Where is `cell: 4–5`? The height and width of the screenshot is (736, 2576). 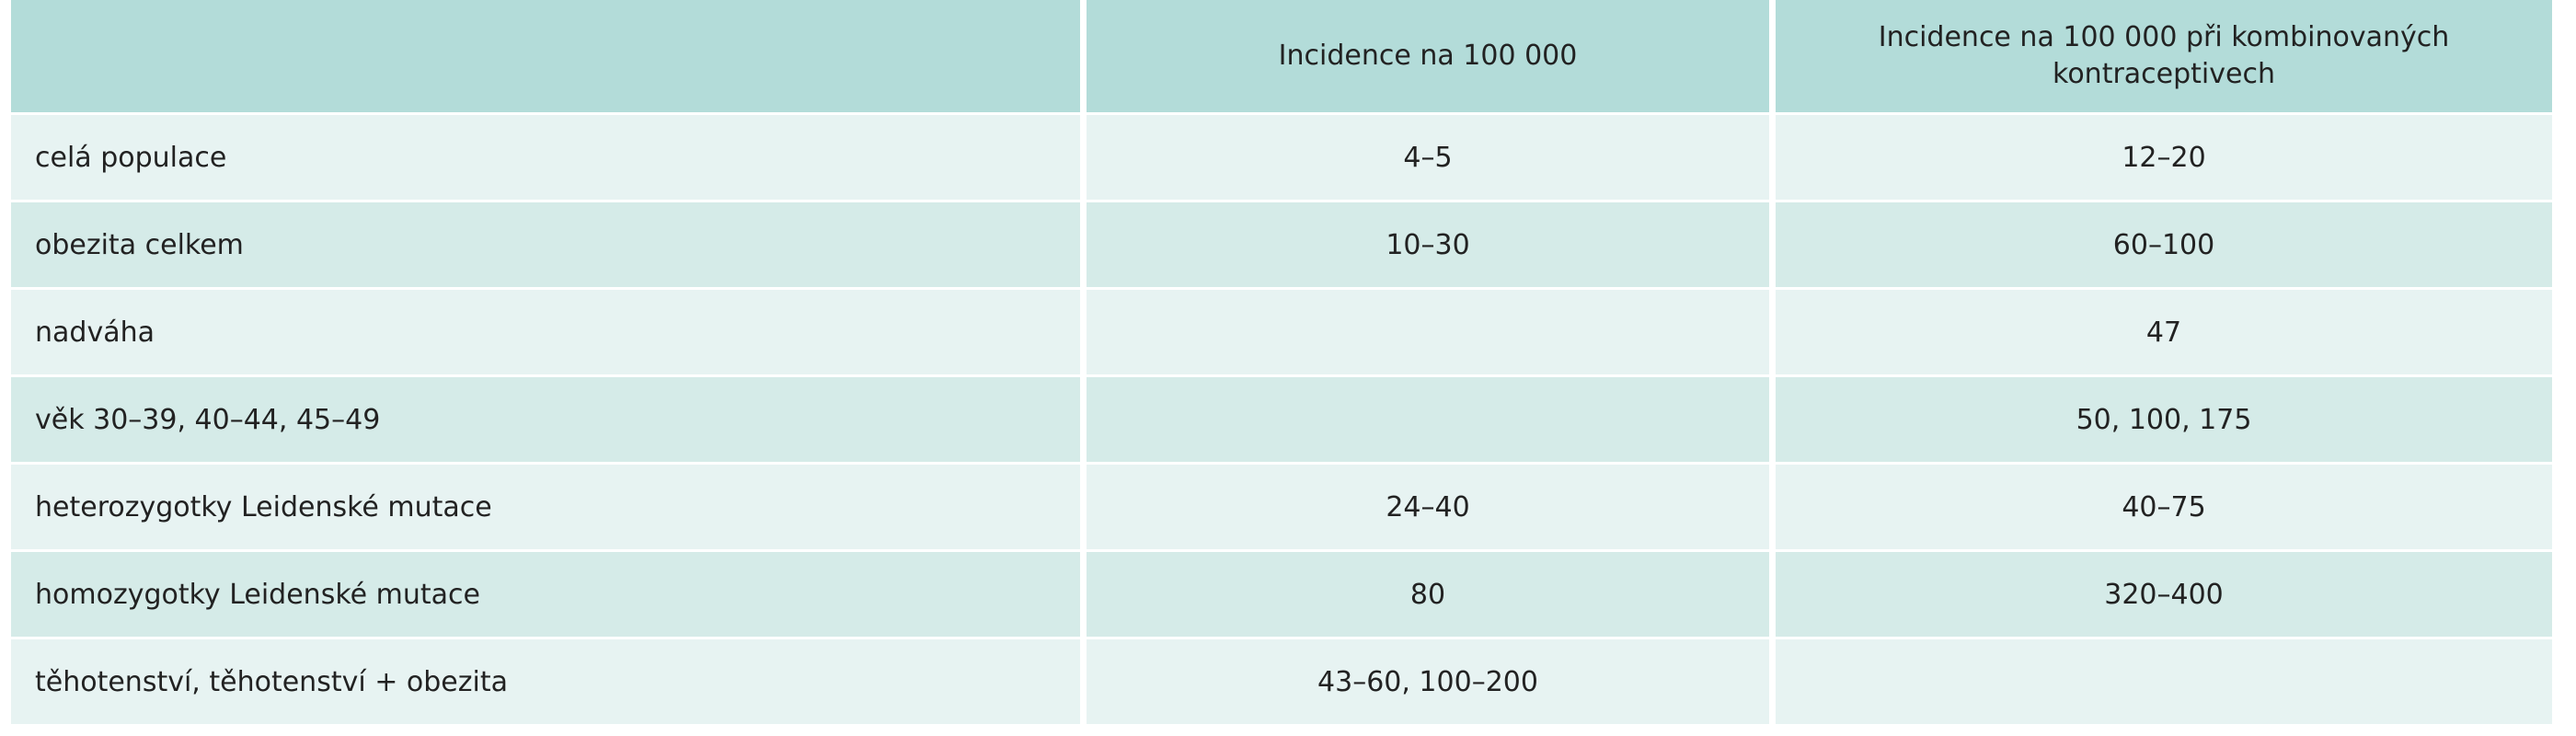
cell: 4–5 is located at coordinates (1428, 157).